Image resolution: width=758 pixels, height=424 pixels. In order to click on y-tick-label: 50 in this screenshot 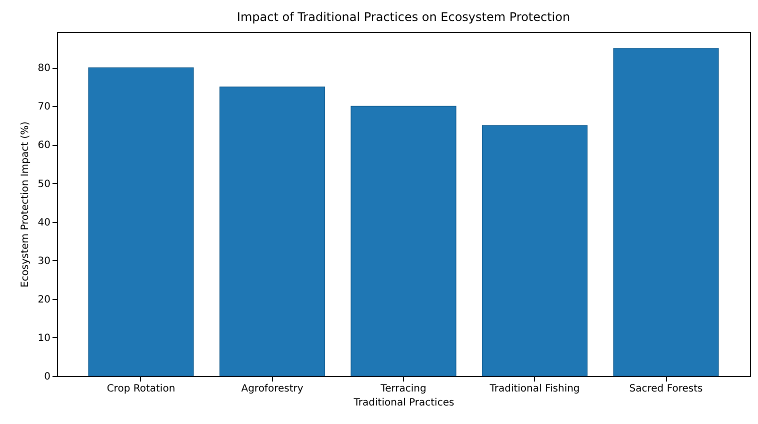, I will do `click(44, 184)`.